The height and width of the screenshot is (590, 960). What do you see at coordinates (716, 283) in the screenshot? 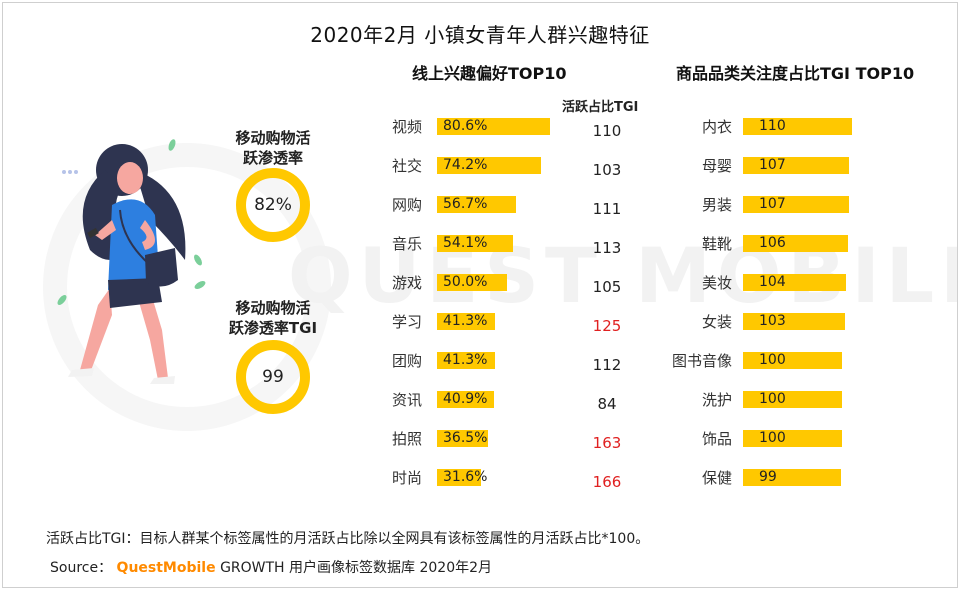
I see `category-label: 美妆` at bounding box center [716, 283].